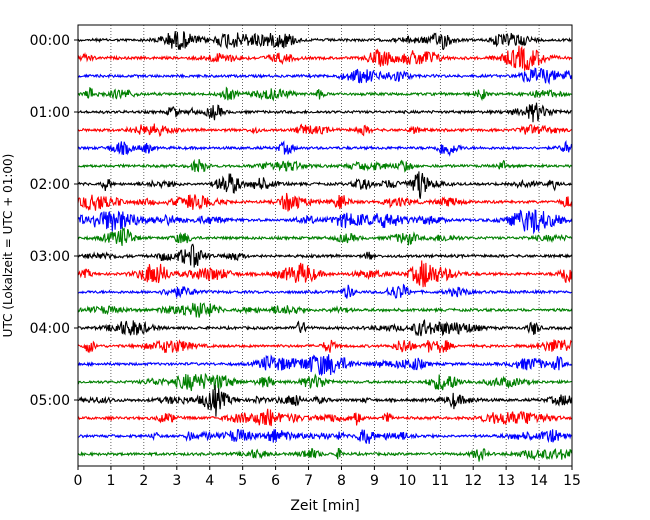 This screenshot has width=650, height=520. What do you see at coordinates (308, 481) in the screenshot?
I see `x-tick-label-7: 7` at bounding box center [308, 481].